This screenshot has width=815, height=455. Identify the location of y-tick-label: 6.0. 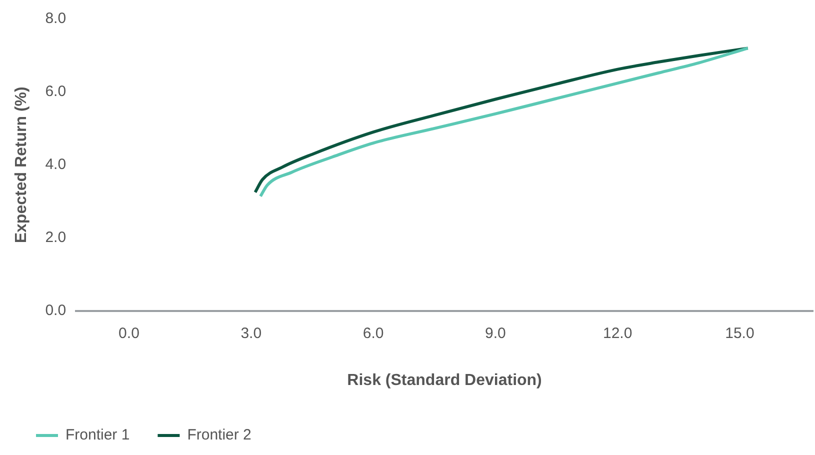
(55, 91).